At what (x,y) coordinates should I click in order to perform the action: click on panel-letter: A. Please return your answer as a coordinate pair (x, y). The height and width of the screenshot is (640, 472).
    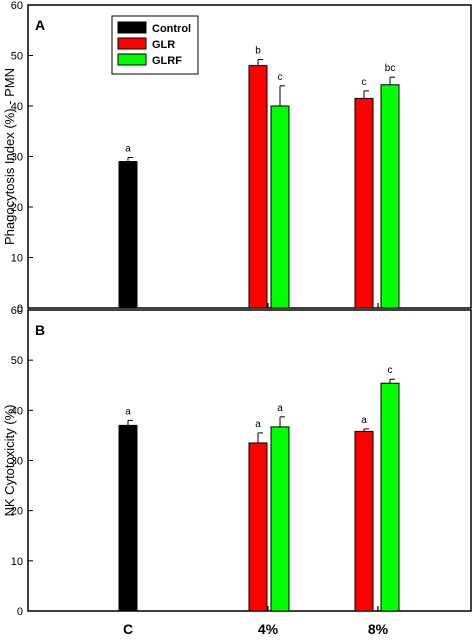
    Looking at the image, I should click on (40, 25).